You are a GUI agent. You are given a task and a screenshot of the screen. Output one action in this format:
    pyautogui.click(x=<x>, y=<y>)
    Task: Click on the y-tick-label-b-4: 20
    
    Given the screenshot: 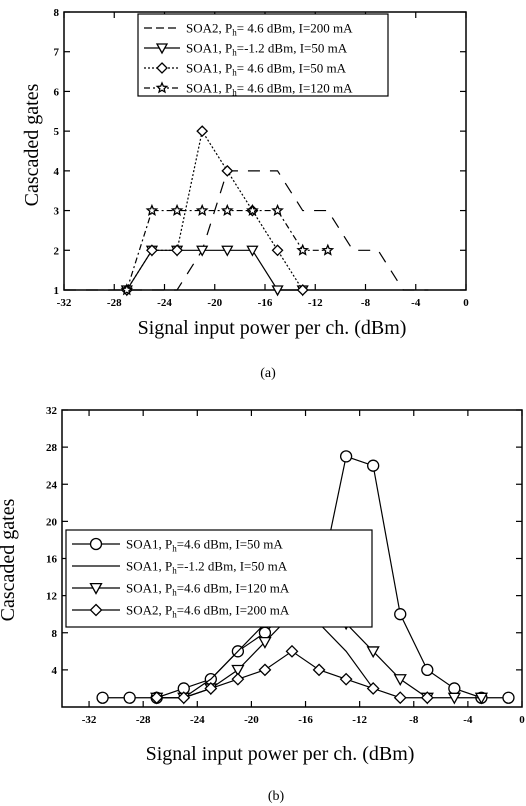 What is the action you would take?
    pyautogui.click(x=52, y=522)
    